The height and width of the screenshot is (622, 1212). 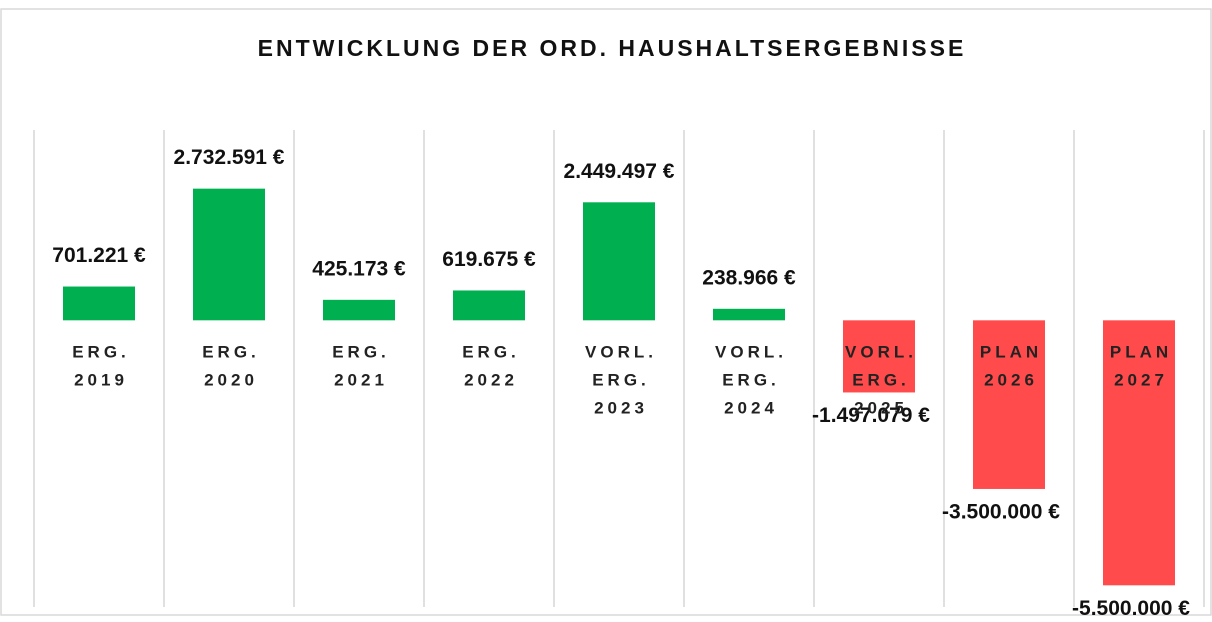 What do you see at coordinates (489, 259) in the screenshot?
I see `value-label: 619.675 €` at bounding box center [489, 259].